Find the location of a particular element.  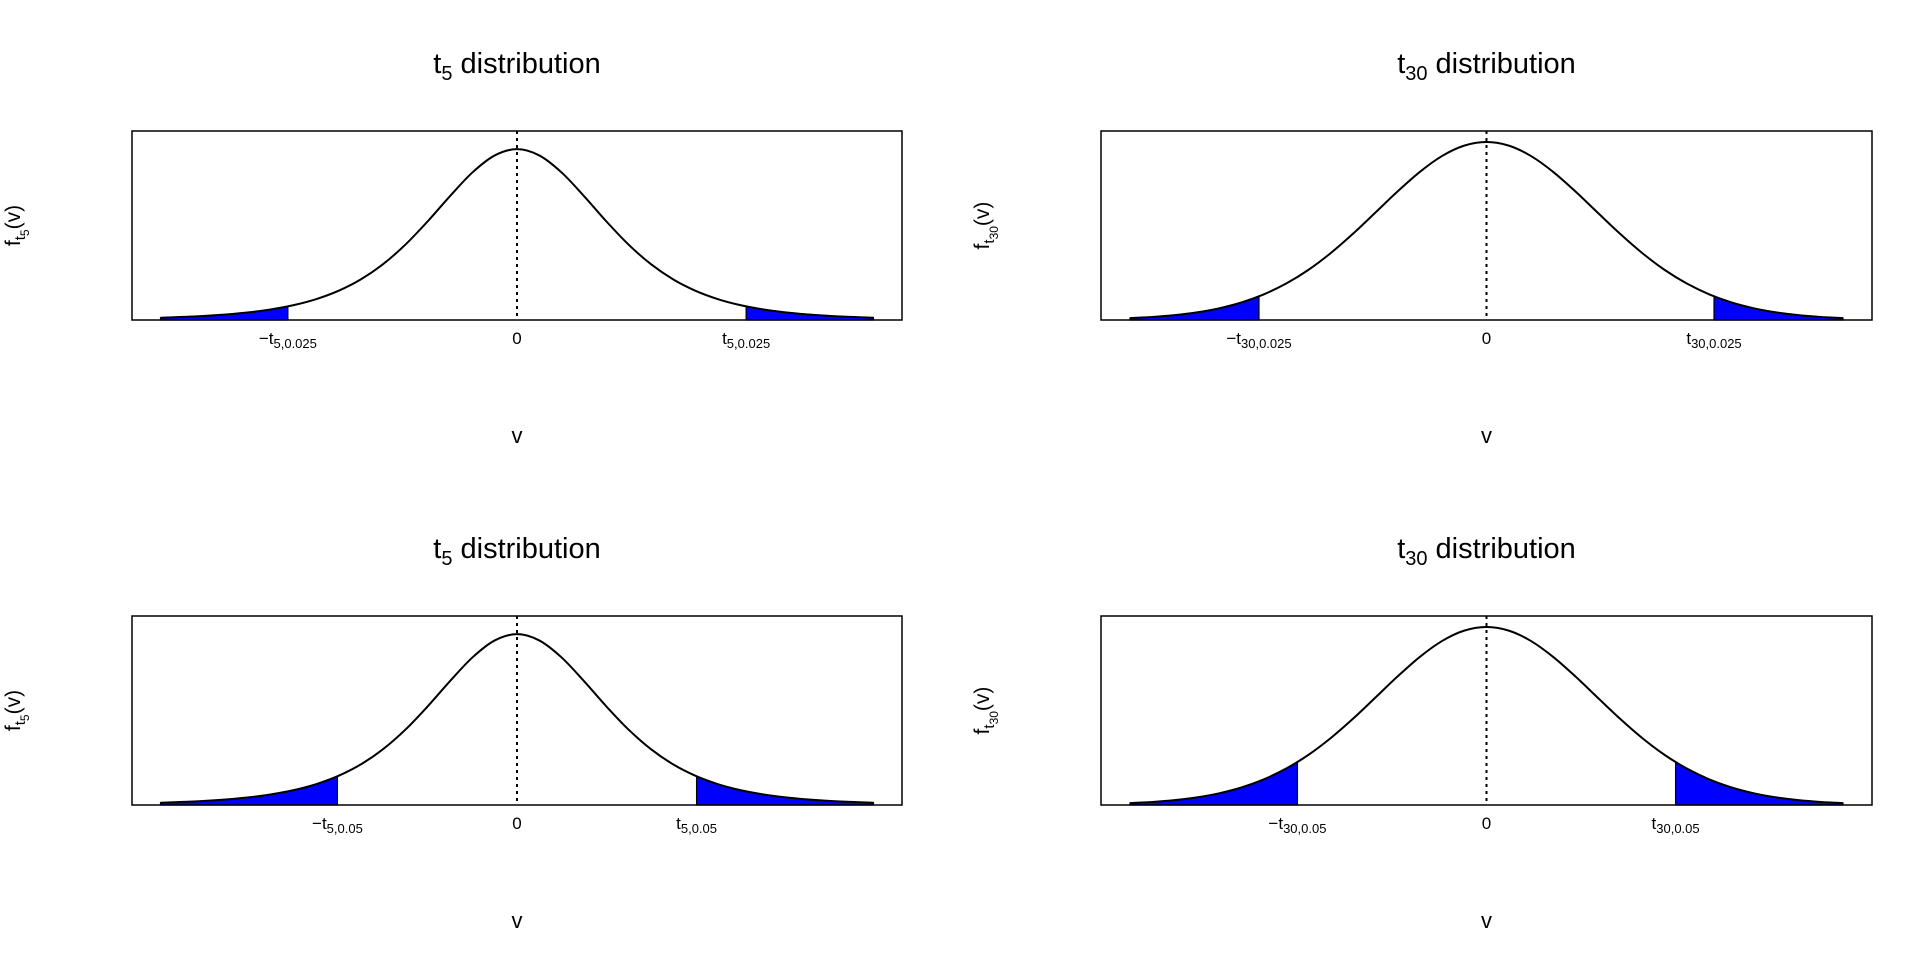

x-tick-label: −t5,0.025 is located at coordinates (288, 340).